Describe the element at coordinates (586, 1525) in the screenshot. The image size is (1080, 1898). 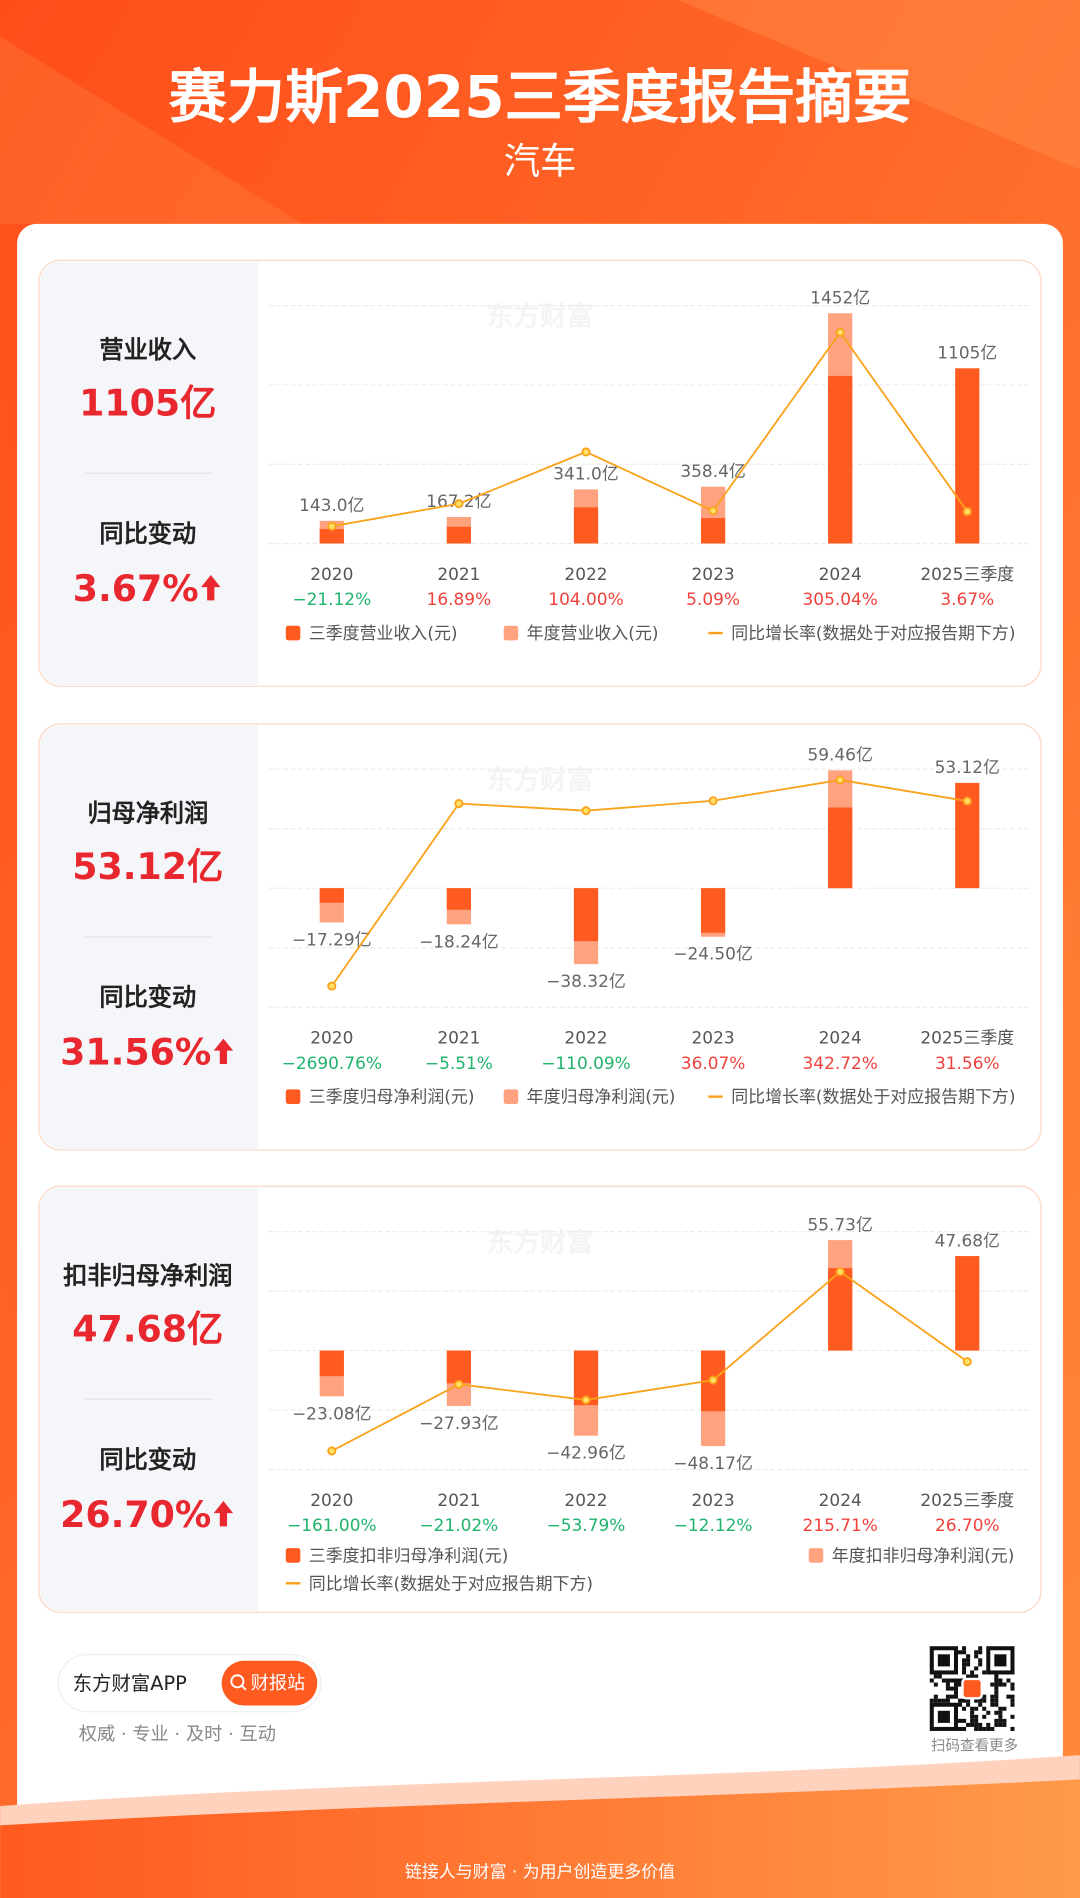
I see `growth-label: −53.79%` at that location.